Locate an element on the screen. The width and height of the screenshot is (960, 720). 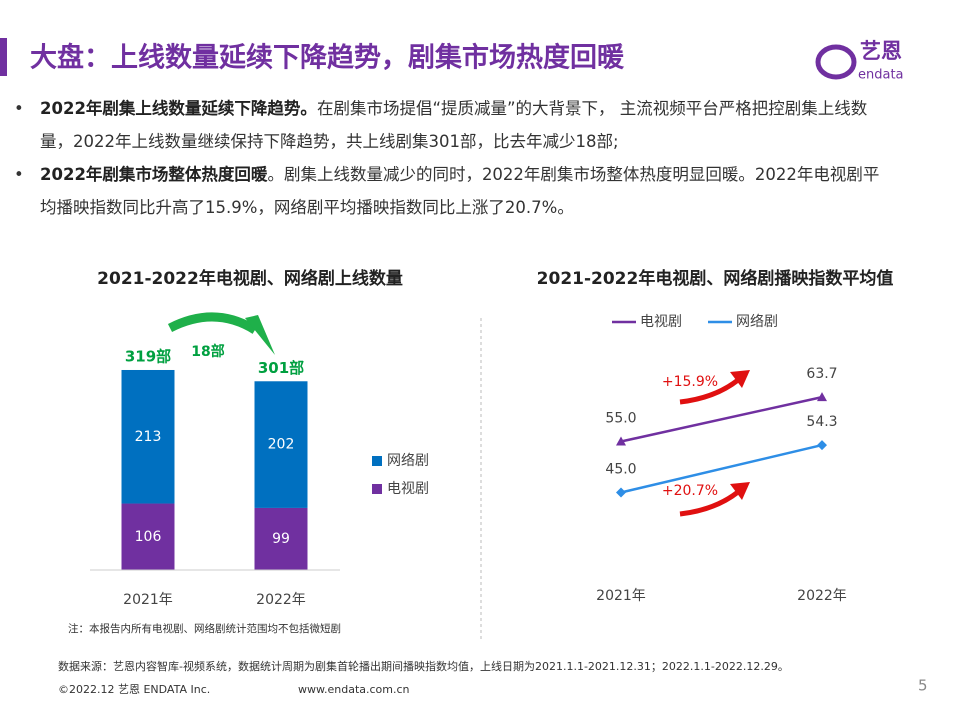
total-label: 319部 is located at coordinates (148, 356).